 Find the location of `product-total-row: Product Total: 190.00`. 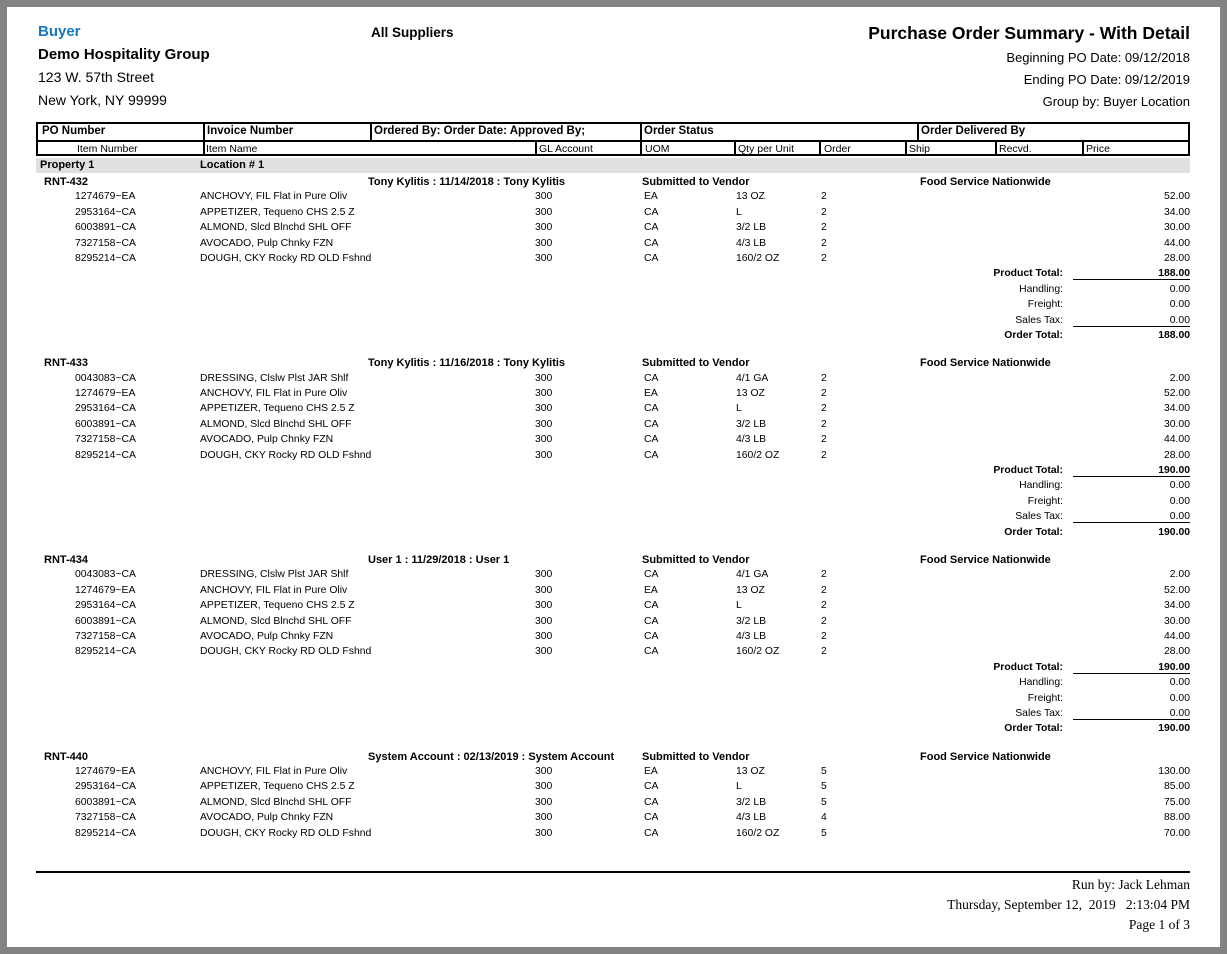

product-total-row: Product Total: 190.00 is located at coordinates (613, 668).